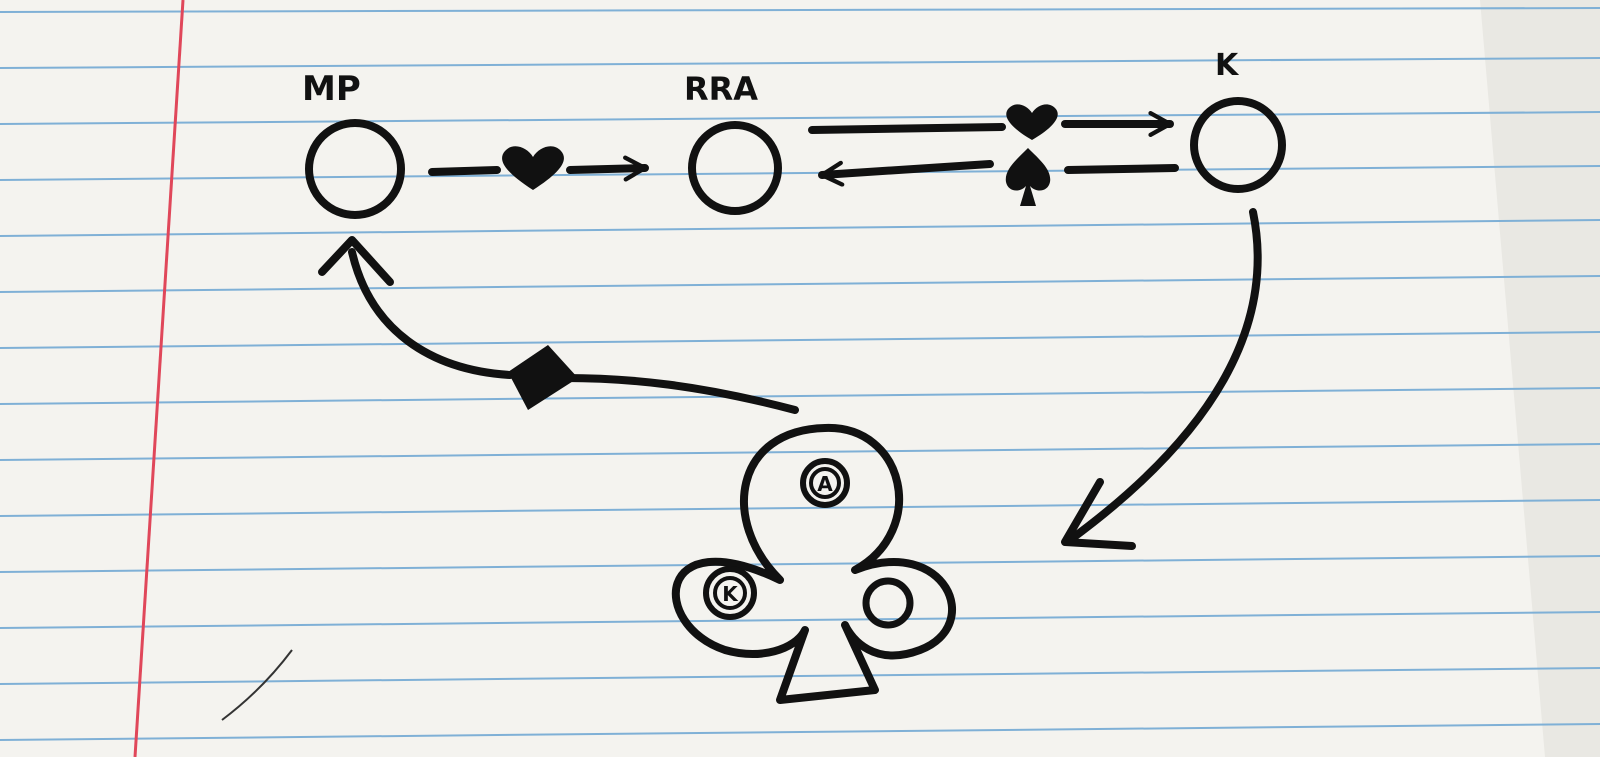  I want to click on node-mp-circle, so click(355, 169).